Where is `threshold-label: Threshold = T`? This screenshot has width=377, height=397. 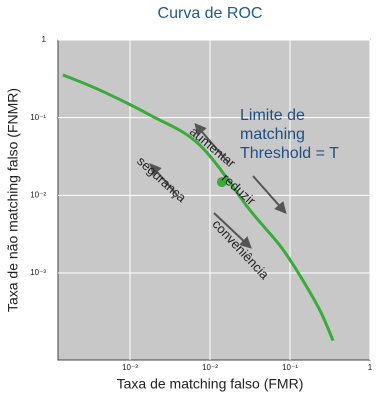 threshold-label: Threshold = T is located at coordinates (289, 153).